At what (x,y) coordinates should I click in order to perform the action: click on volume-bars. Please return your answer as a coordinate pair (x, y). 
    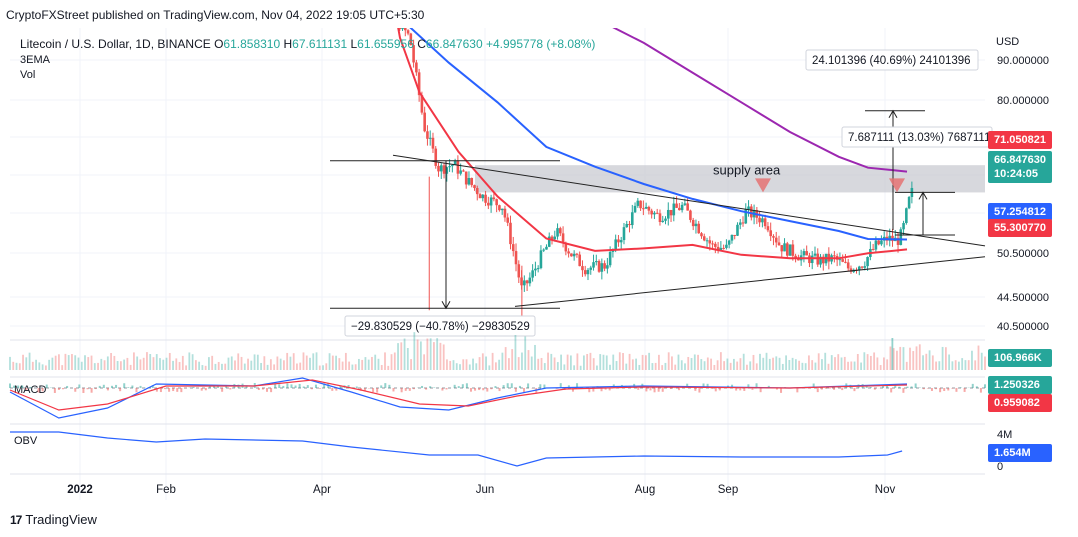
    Looking at the image, I should click on (497, 351).